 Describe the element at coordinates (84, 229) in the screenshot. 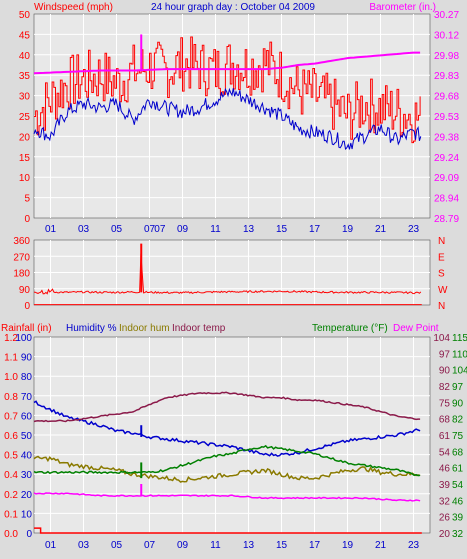

I see `x-tick-label-top: 03` at that location.